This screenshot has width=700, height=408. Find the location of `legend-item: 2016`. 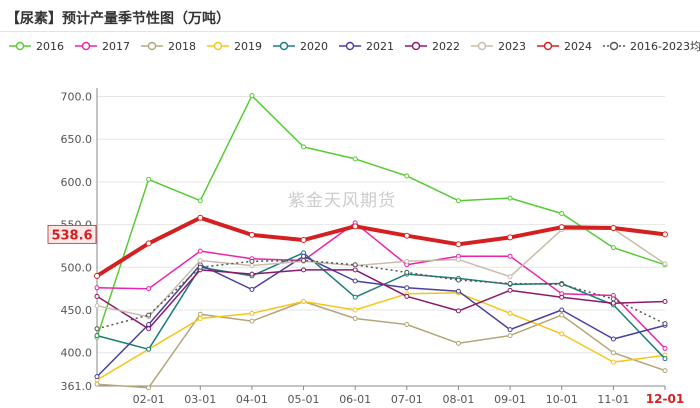

legend-item: 2016 is located at coordinates (36, 46).